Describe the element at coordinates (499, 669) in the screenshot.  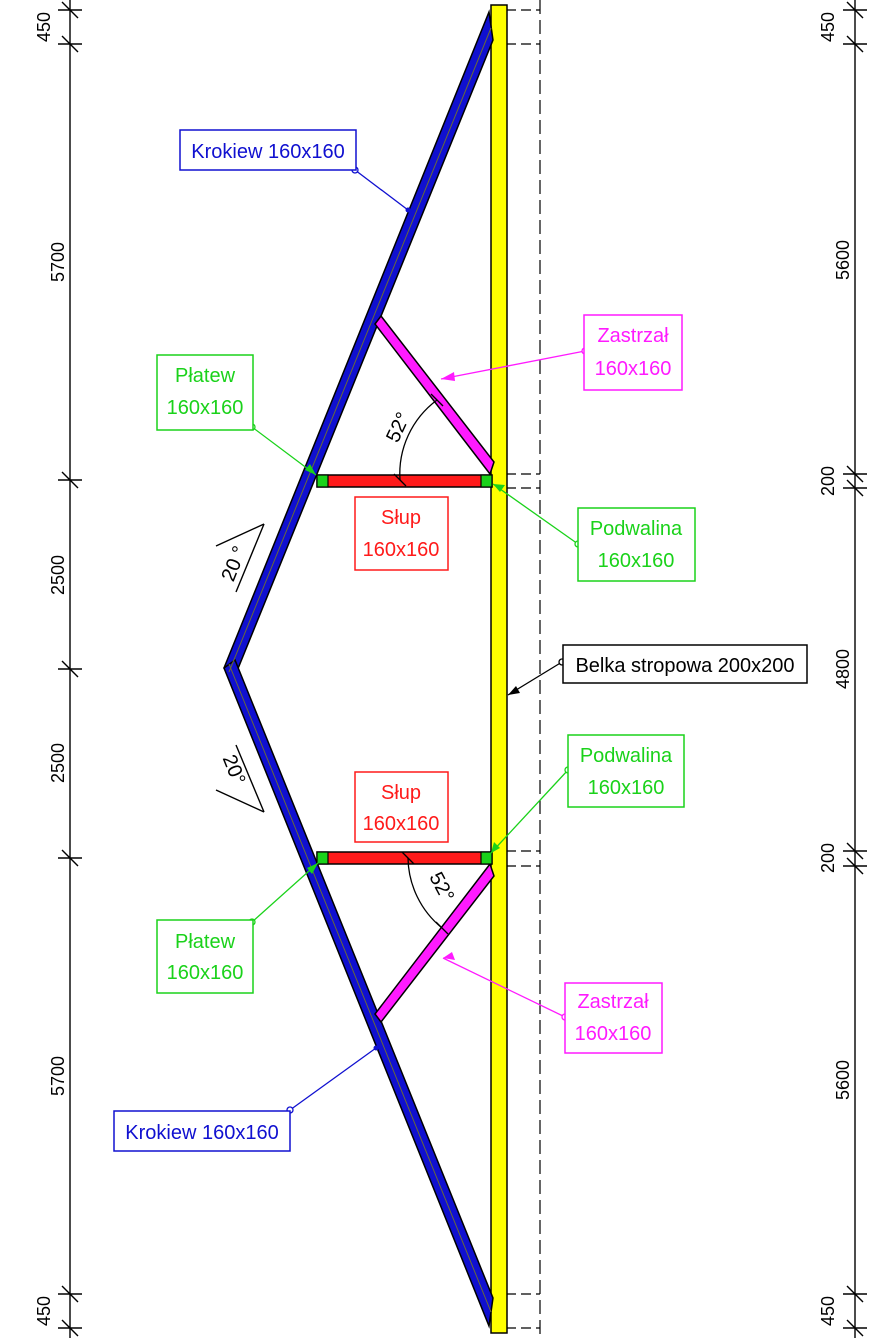
I see `ceiling-beam` at that location.